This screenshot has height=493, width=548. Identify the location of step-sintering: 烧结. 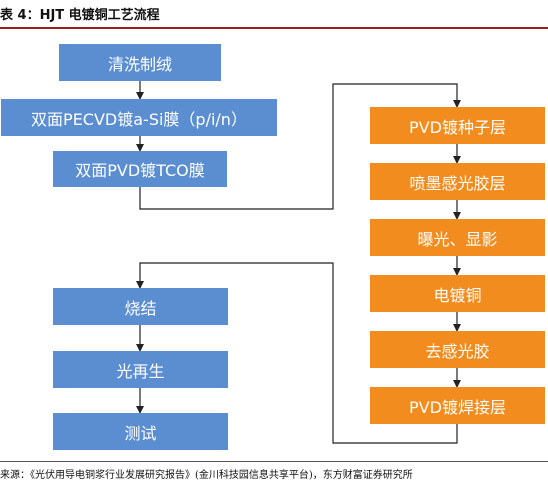
(140, 306).